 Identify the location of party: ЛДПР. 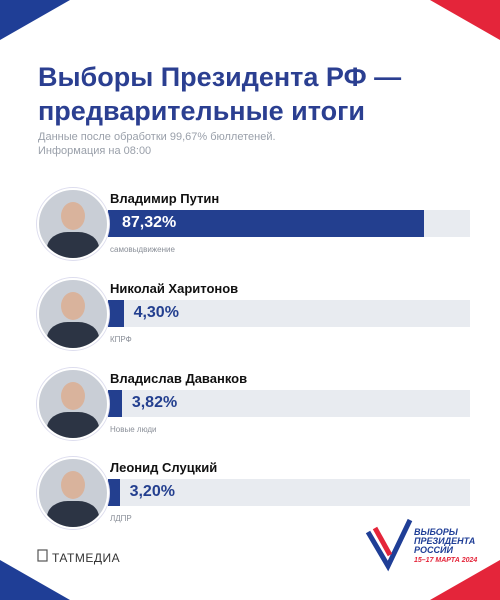
(121, 518).